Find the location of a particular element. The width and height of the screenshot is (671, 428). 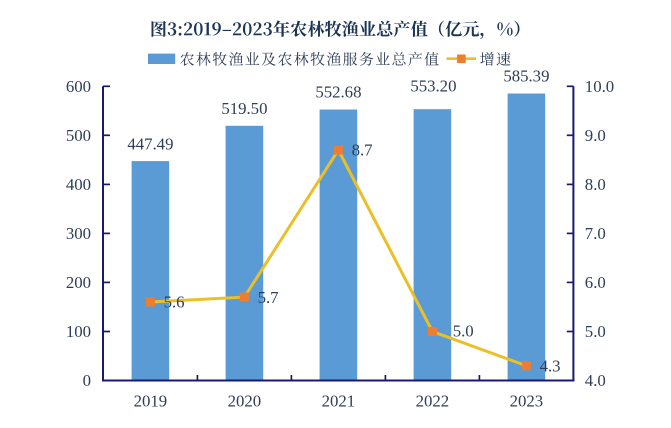

svg-text: 10.0 is located at coordinates (599, 86).